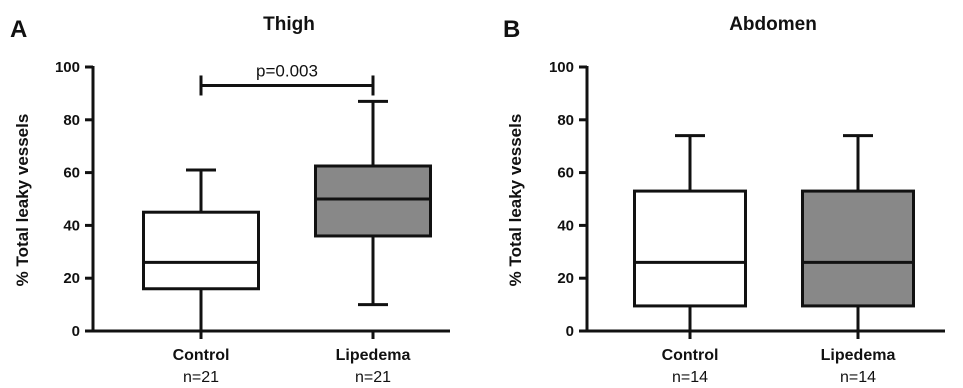  What do you see at coordinates (511, 29) in the screenshot?
I see `panel-b-letter: B` at bounding box center [511, 29].